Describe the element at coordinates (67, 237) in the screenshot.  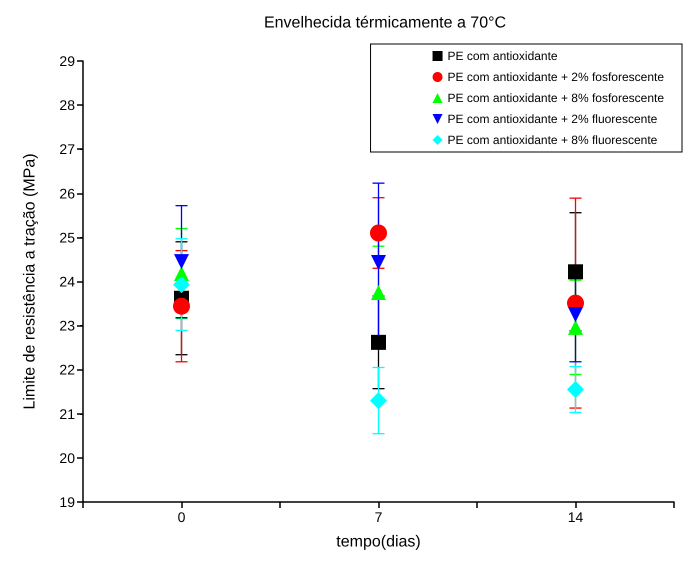
I see `y-tick-label: 25` at that location.